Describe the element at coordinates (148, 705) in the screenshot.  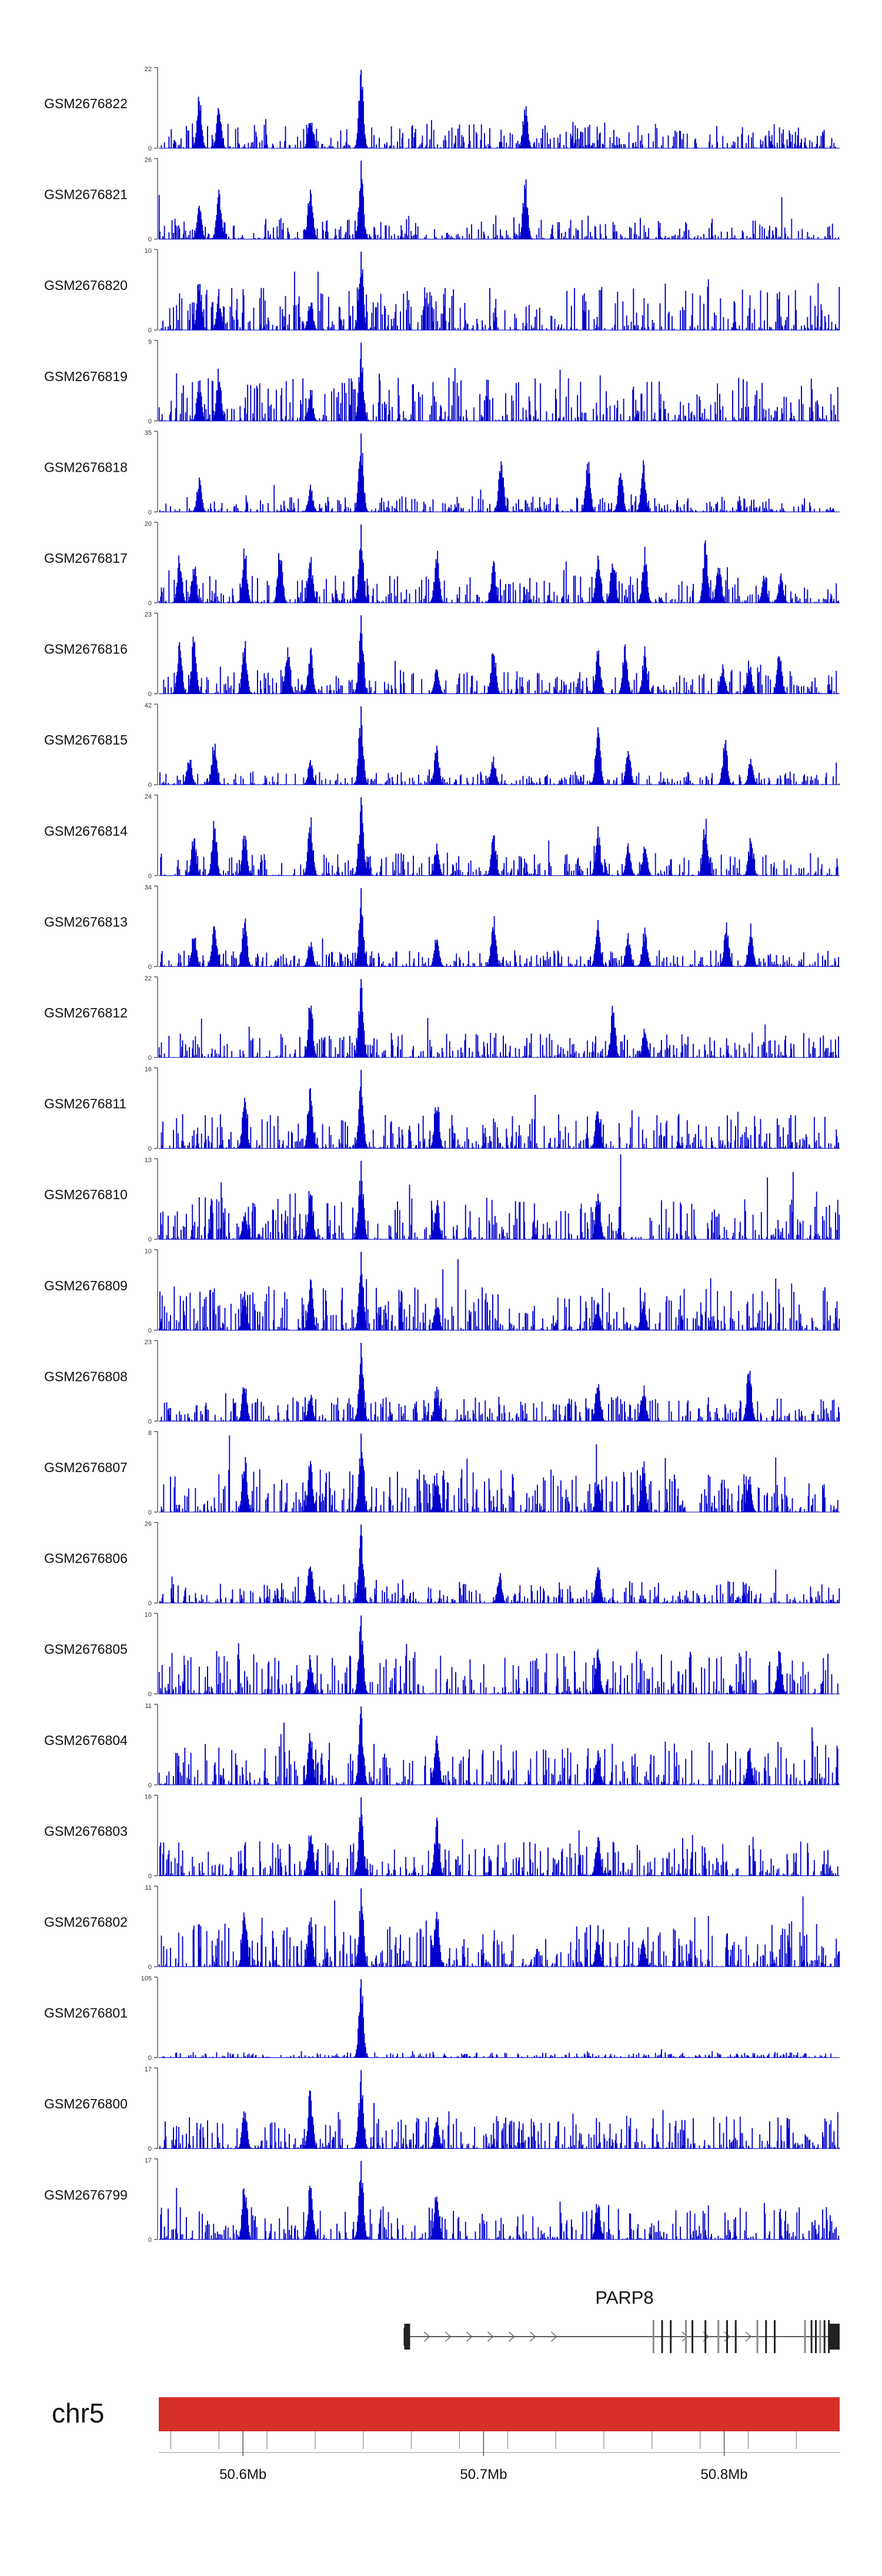
I see `y-max-label: 42` at that location.